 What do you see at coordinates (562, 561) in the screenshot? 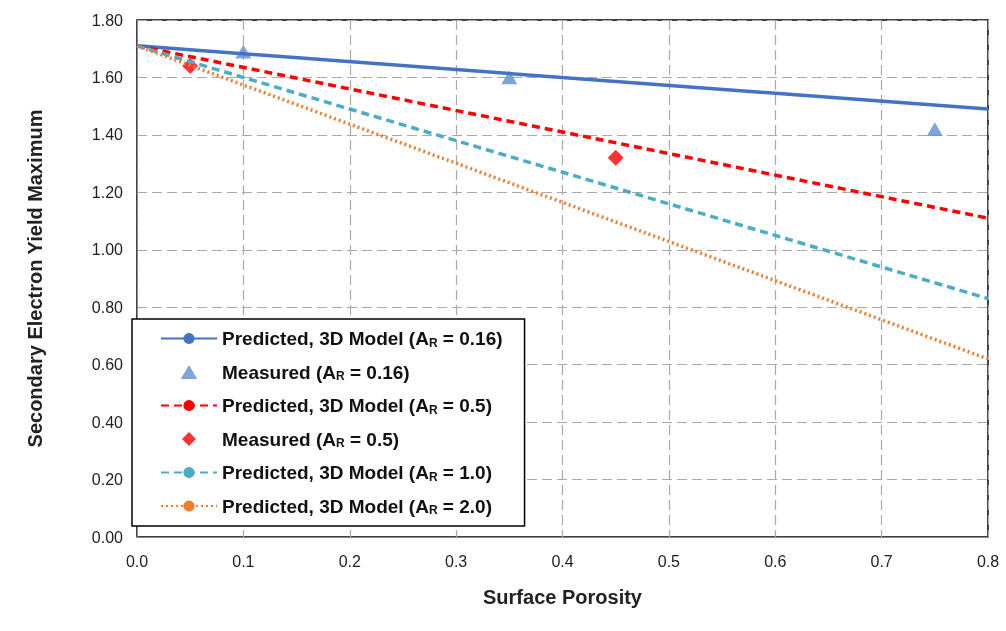
I see `x-tick-label: 0.4` at bounding box center [562, 561].